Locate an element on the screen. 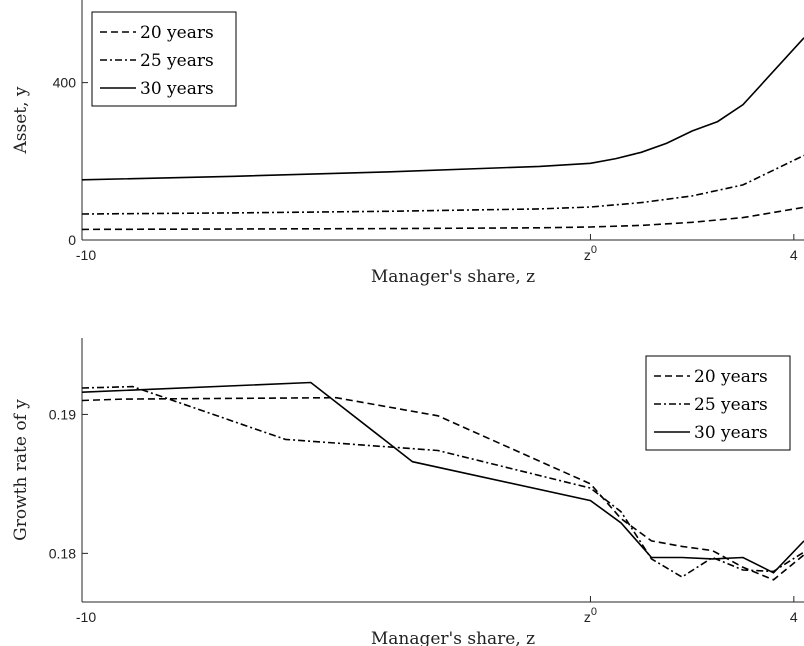 This screenshot has width=804, height=646. series-line-20-years is located at coordinates (443, 218).